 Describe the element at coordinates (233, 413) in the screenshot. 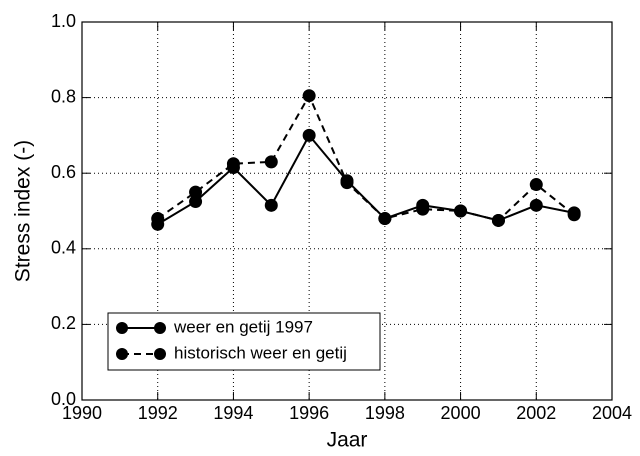

I see `x-tick-label: 1994` at that location.